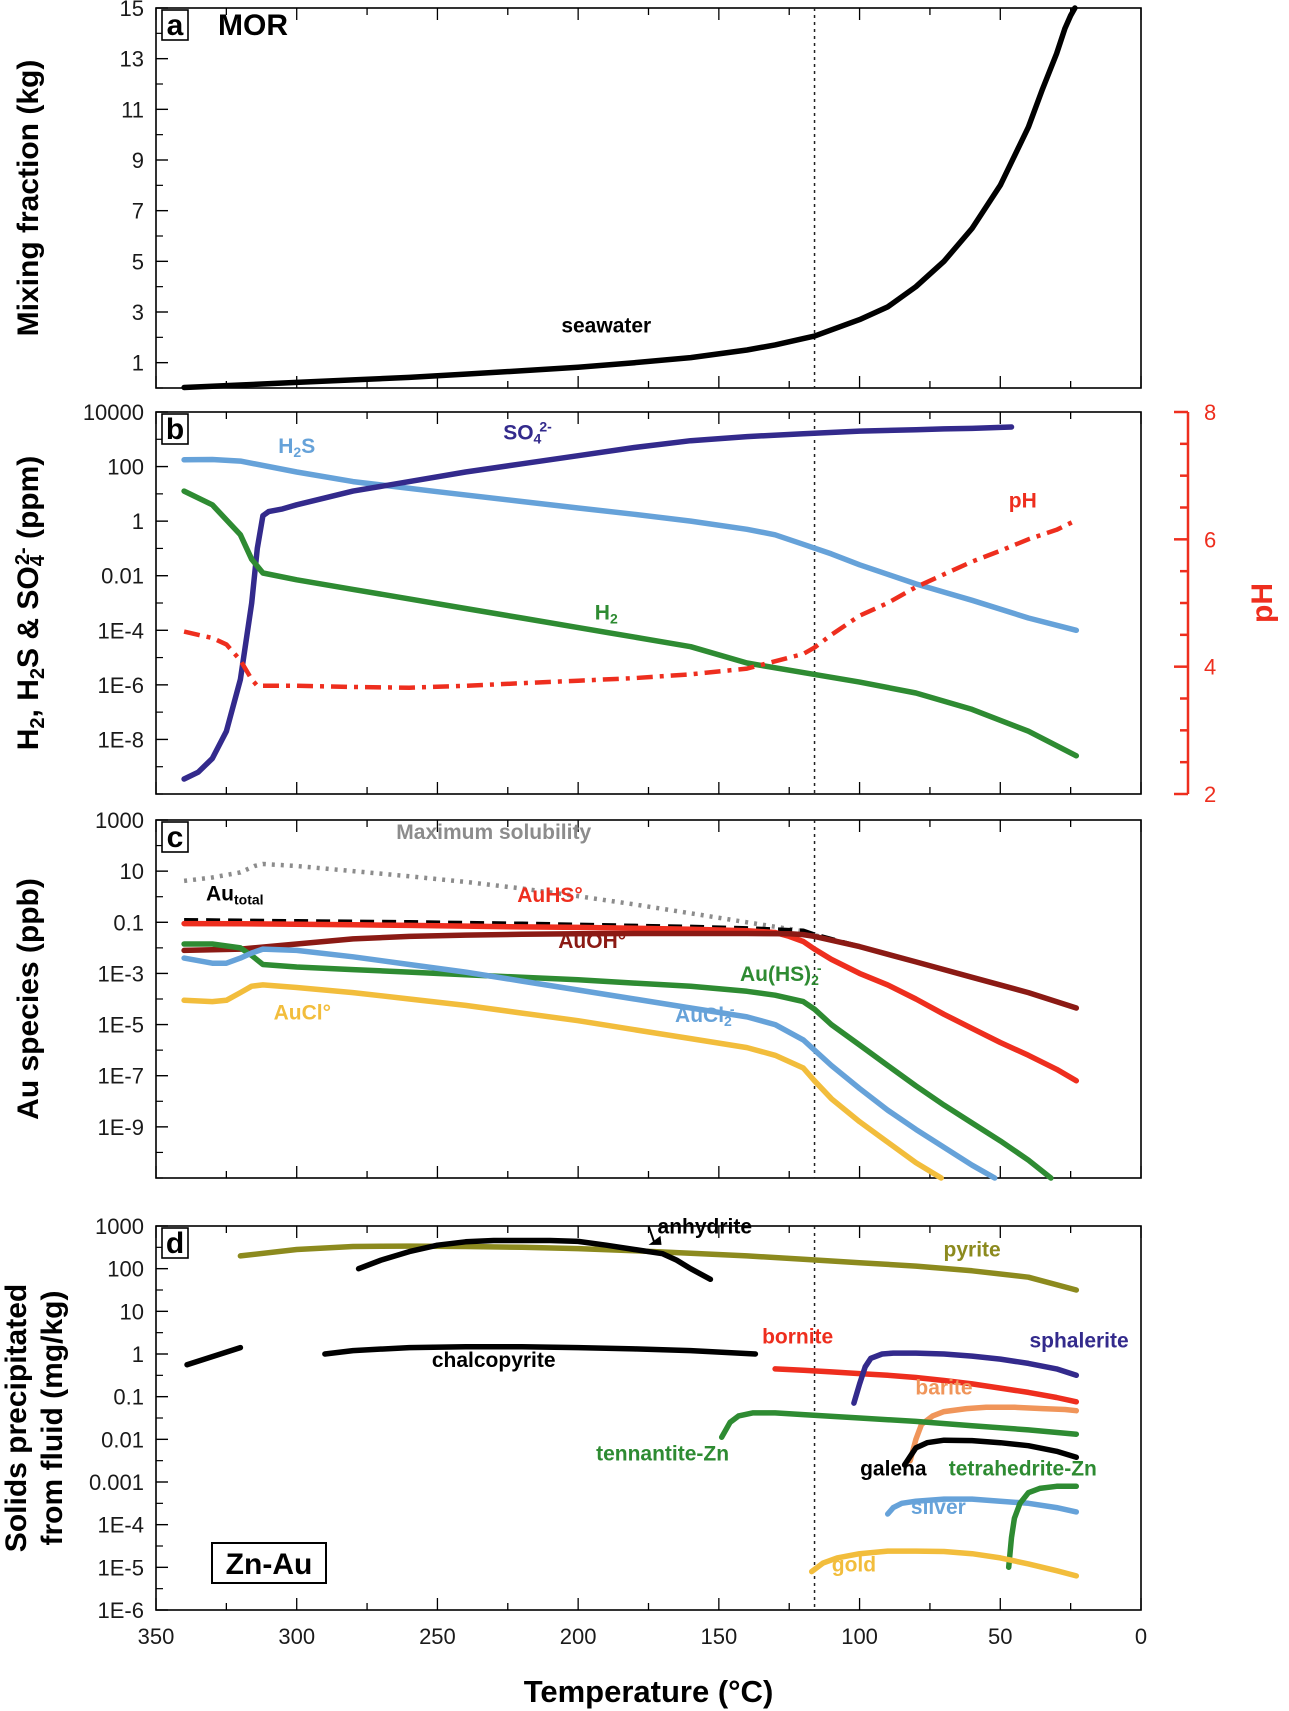 The width and height of the screenshot is (1289, 1711). I want to click on system-label-text: Zn-Au, so click(269, 1564).